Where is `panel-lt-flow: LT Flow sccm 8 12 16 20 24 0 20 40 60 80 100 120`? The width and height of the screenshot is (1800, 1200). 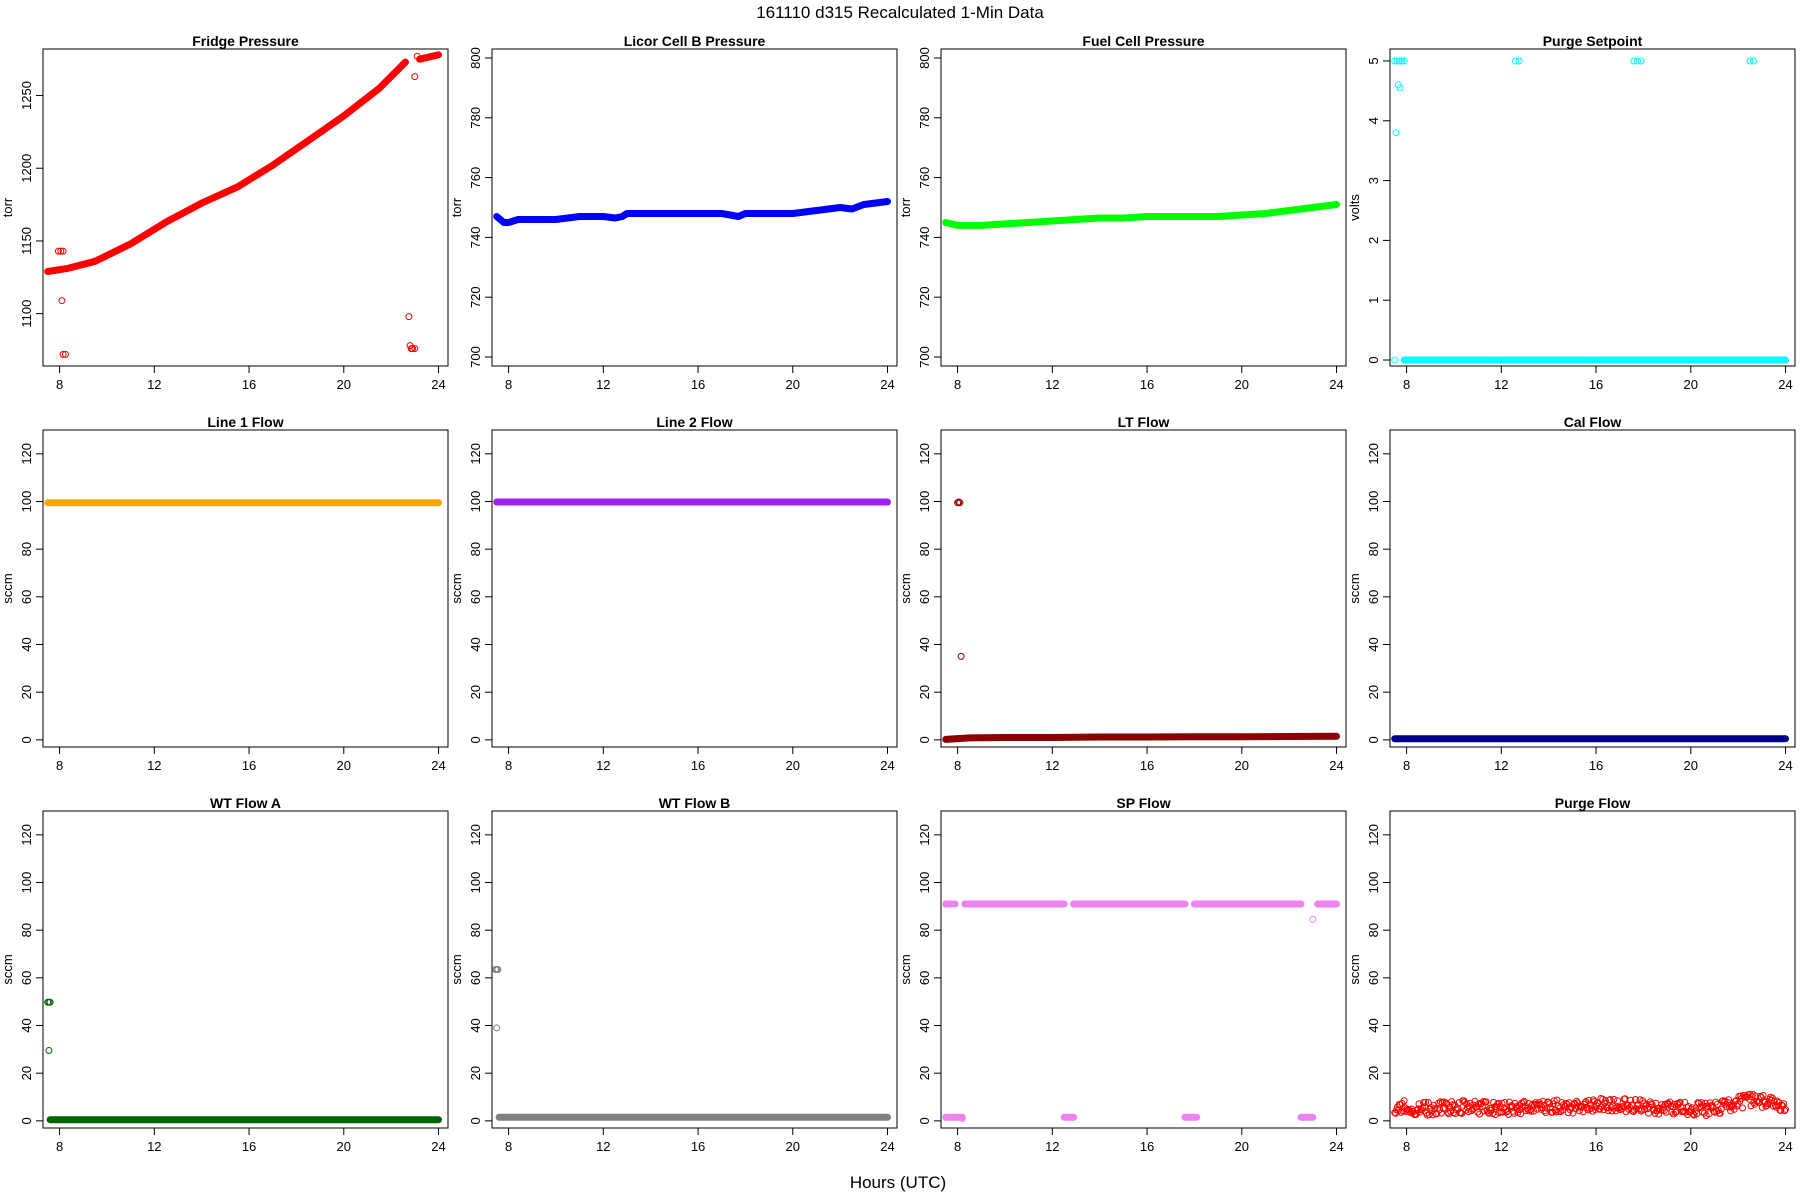 panel-lt-flow: LT Flow sccm 8 12 16 20 24 0 20 40 60 80 100 120 is located at coordinates (1122, 593).